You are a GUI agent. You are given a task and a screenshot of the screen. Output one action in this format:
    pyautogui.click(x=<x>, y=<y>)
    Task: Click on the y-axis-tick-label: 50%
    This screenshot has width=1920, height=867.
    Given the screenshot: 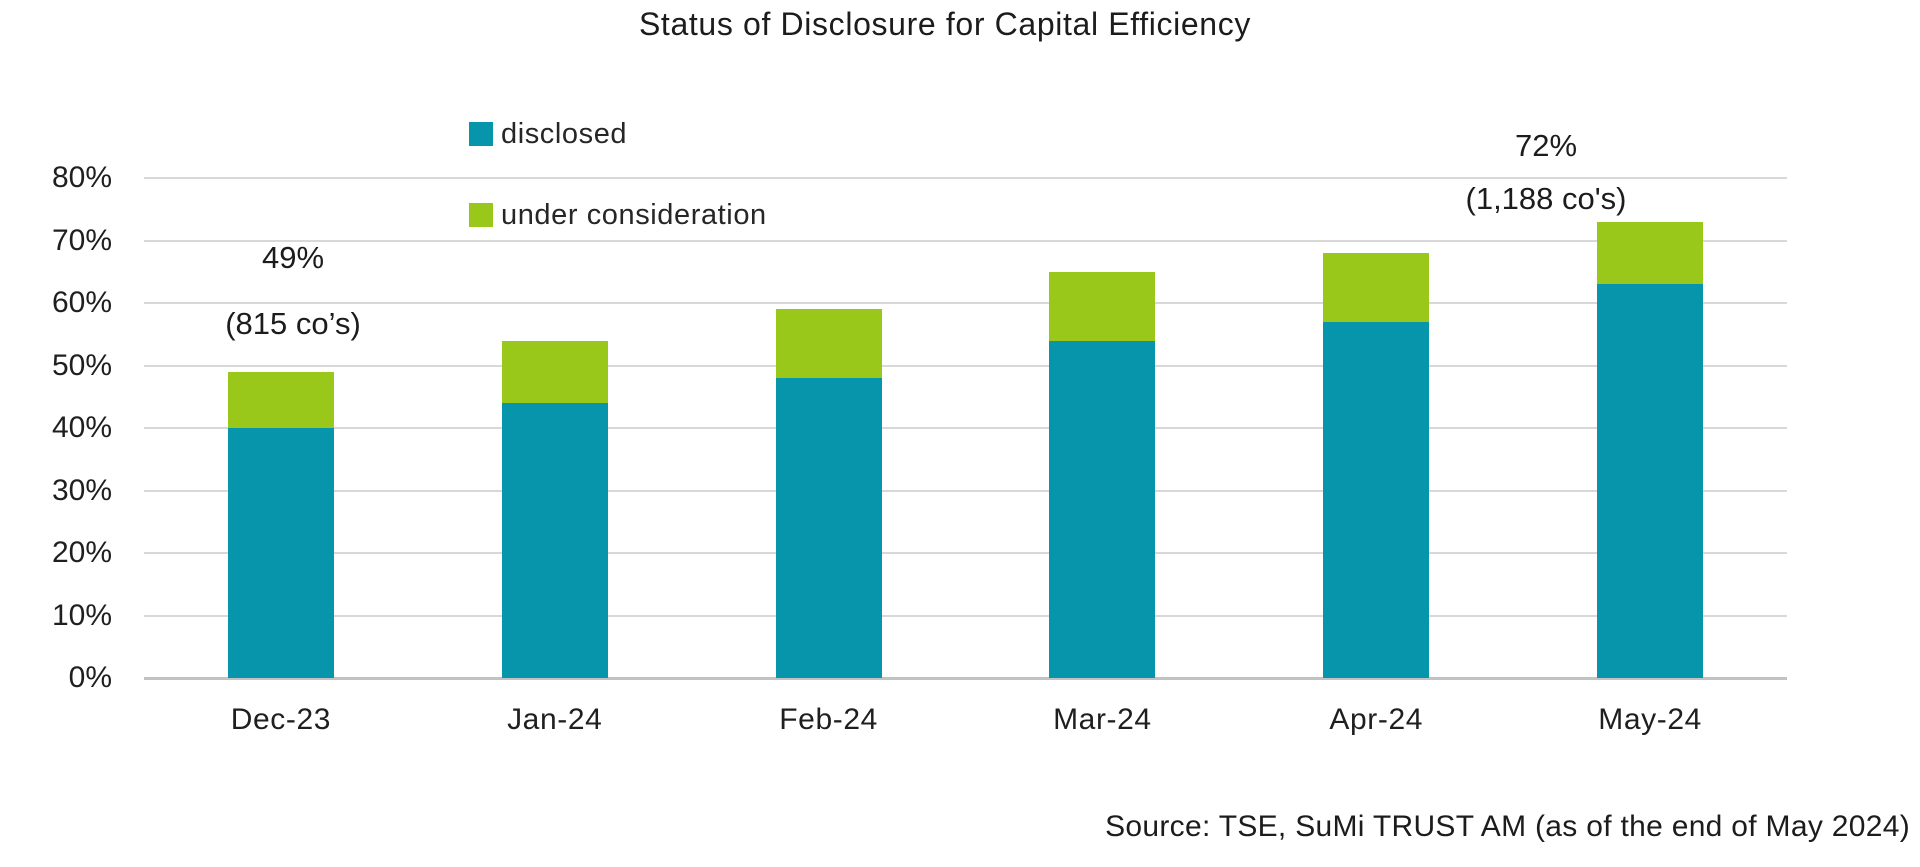 What is the action you would take?
    pyautogui.click(x=81, y=365)
    